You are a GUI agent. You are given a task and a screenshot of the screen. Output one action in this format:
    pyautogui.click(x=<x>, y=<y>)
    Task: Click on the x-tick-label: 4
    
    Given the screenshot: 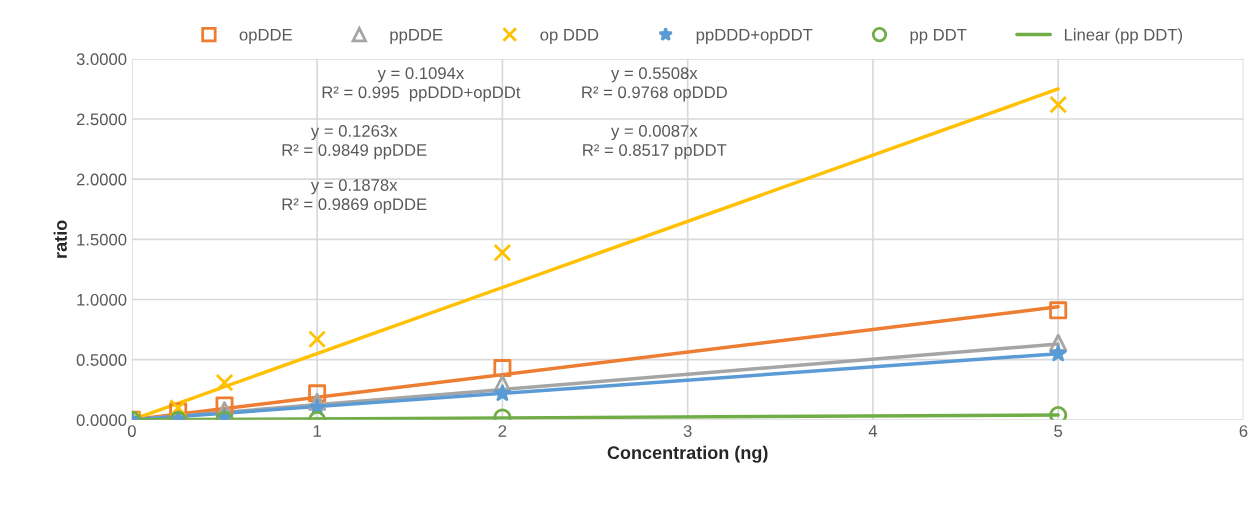 What is the action you would take?
    pyautogui.click(x=873, y=431)
    